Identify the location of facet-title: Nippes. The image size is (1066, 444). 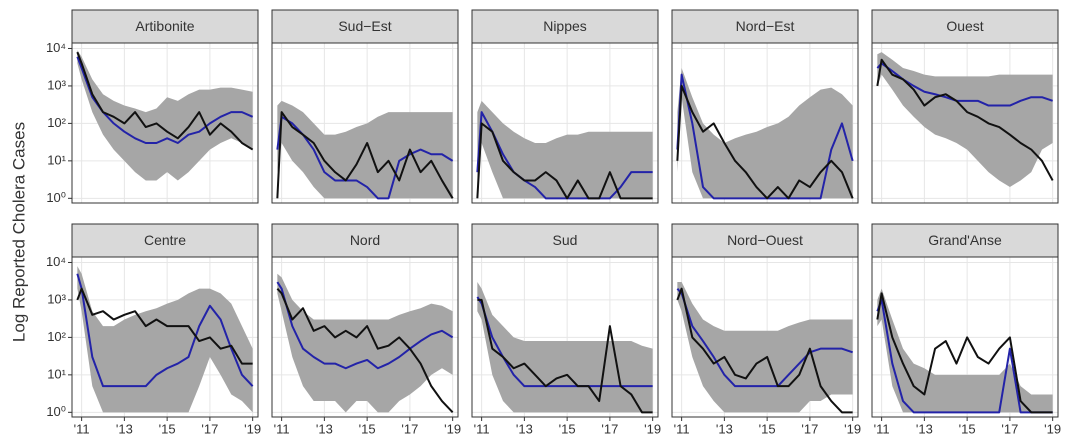
(565, 26).